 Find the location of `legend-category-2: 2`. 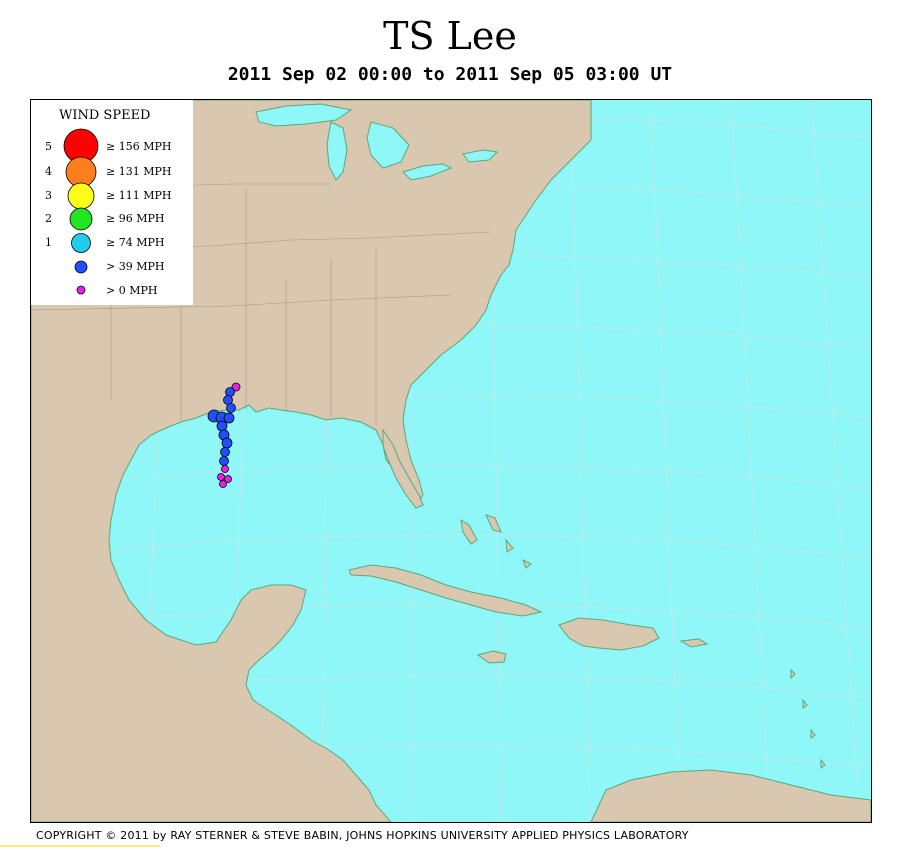

legend-category-2: 2 is located at coordinates (48, 218).